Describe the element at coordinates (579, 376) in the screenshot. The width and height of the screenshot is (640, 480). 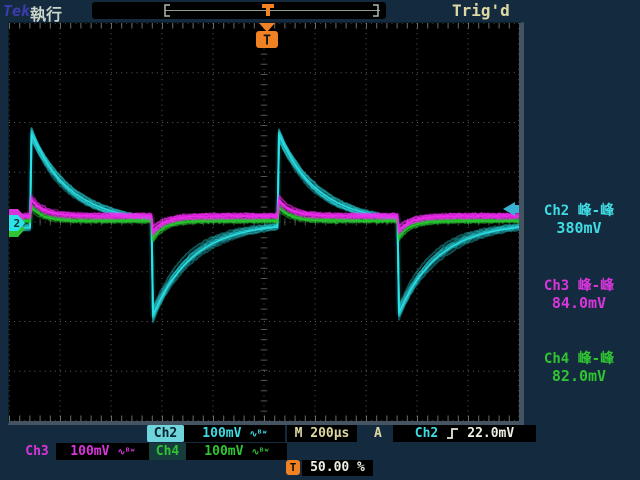
I see `measurement-value: 82.0mV` at that location.